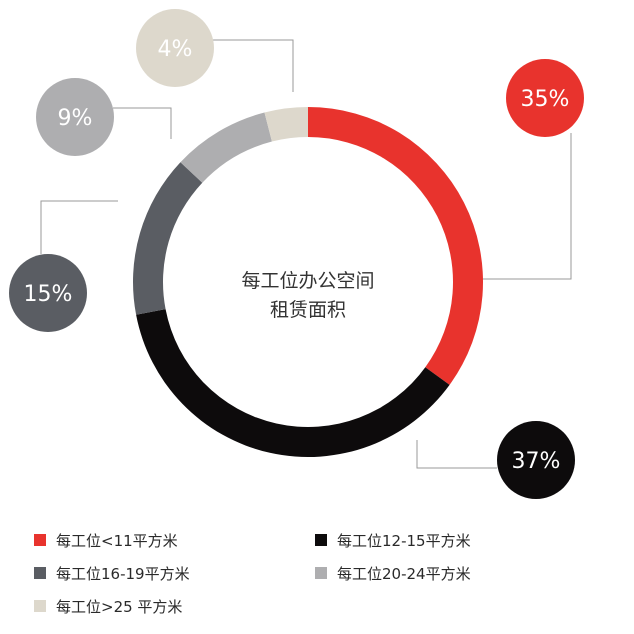  Describe the element at coordinates (404, 573) in the screenshot. I see `legend-label-20-24: 每工位20-24平方米` at that location.